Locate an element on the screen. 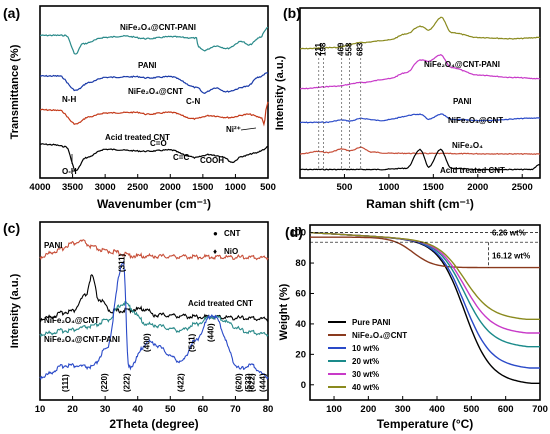 This screenshot has width=550, height=434. panel-c-letter: (c) is located at coordinates (11, 228).